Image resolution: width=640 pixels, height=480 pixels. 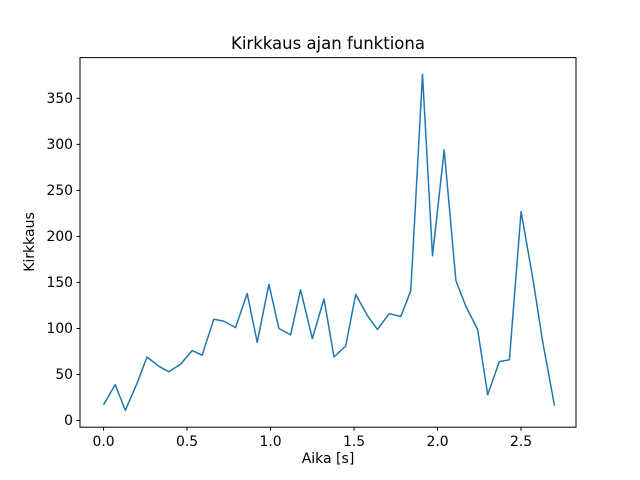 What do you see at coordinates (354, 442) in the screenshot?
I see `x-tick-label: 1.5` at bounding box center [354, 442].